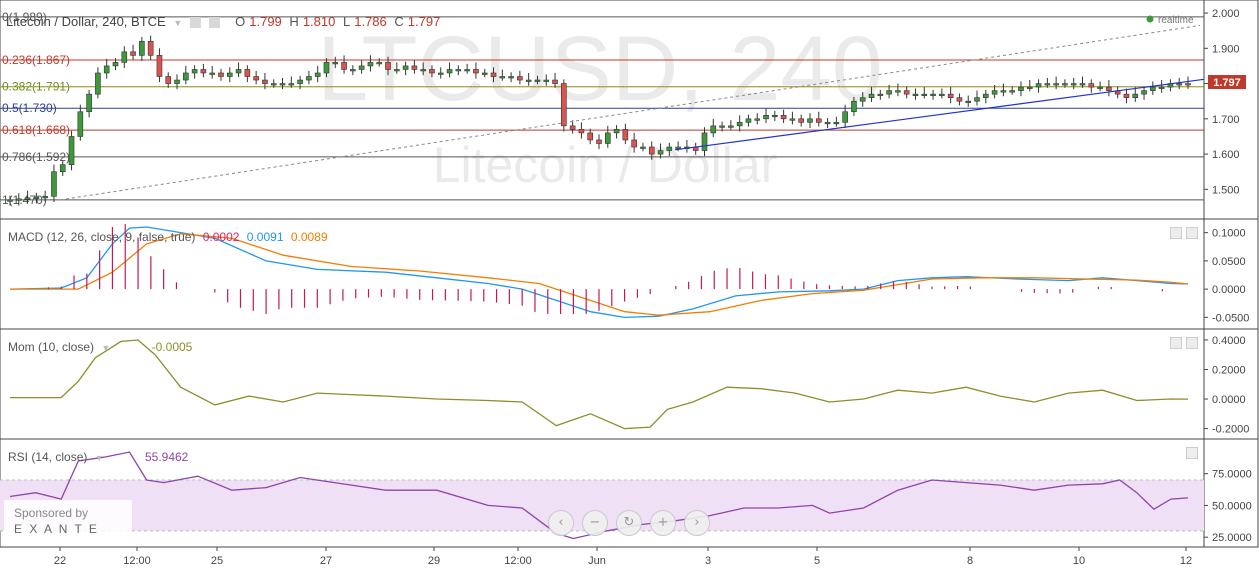 This screenshot has height=575, width=1259. What do you see at coordinates (939, 114) in the screenshot?
I see `support-trendline` at bounding box center [939, 114].